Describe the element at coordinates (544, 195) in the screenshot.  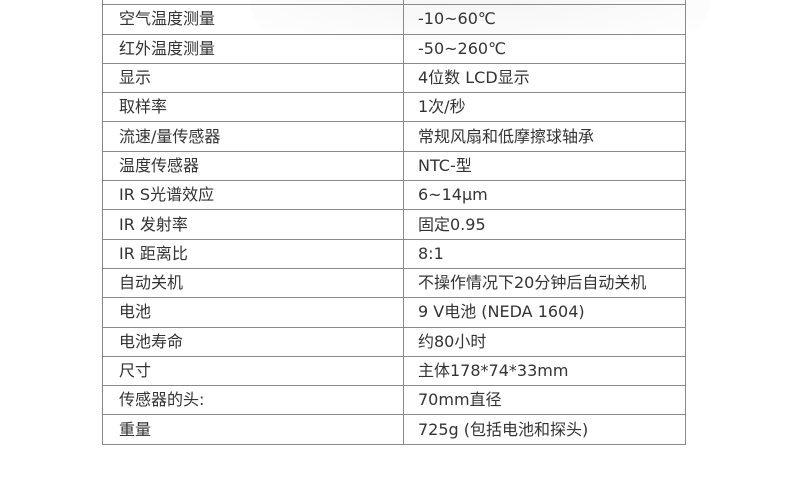
I see `spec-value: 6~14μm` at that location.